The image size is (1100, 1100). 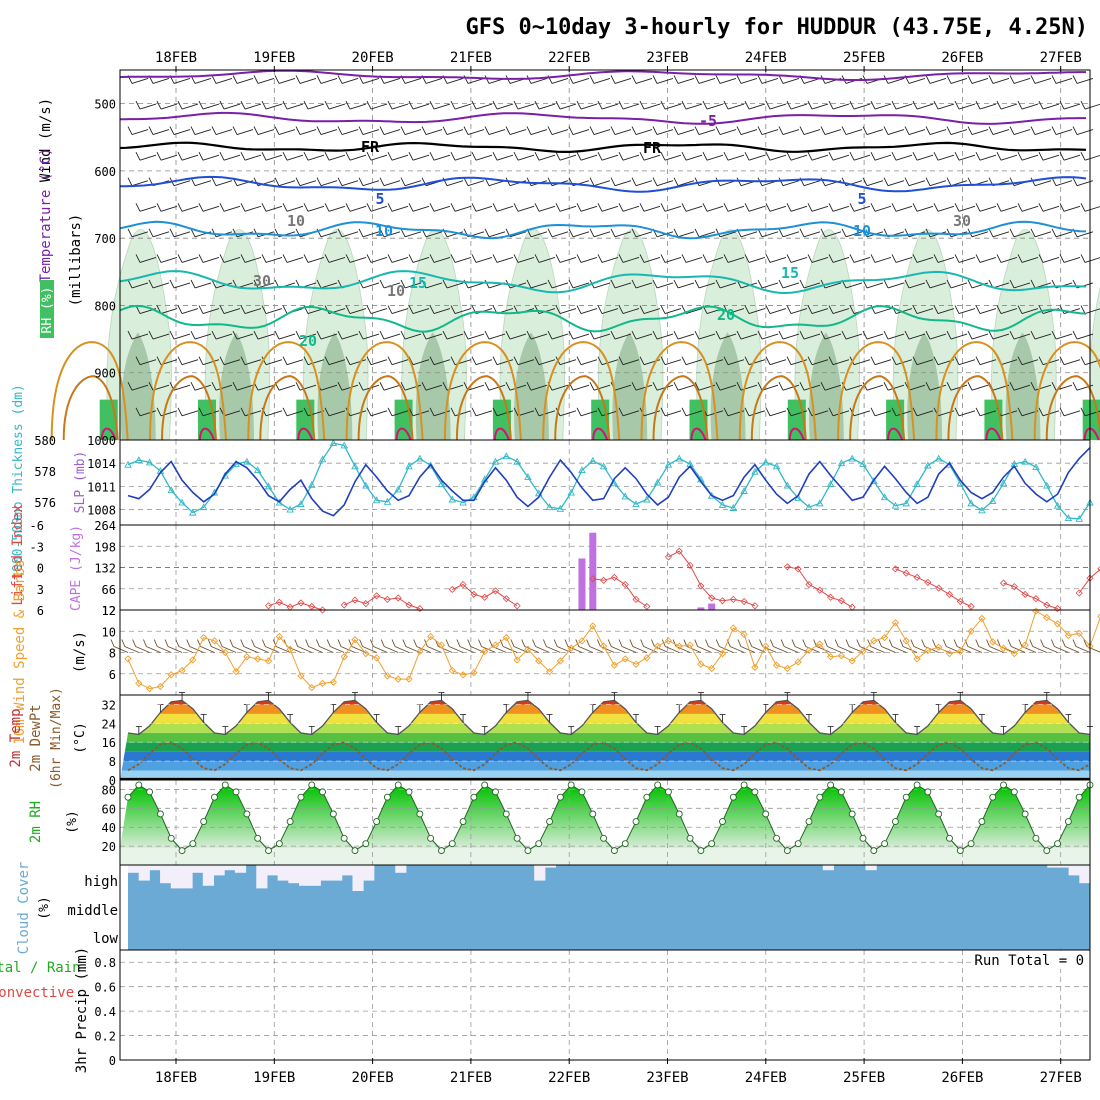 I want to click on temp-band, so click(x=605, y=756).